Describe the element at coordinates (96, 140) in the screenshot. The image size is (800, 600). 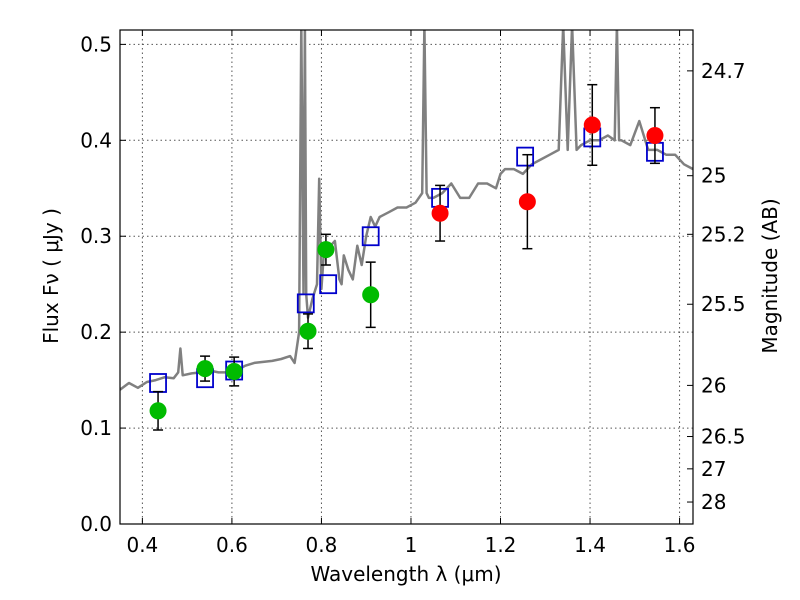
I see `y-tick-label: 0.4` at that location.